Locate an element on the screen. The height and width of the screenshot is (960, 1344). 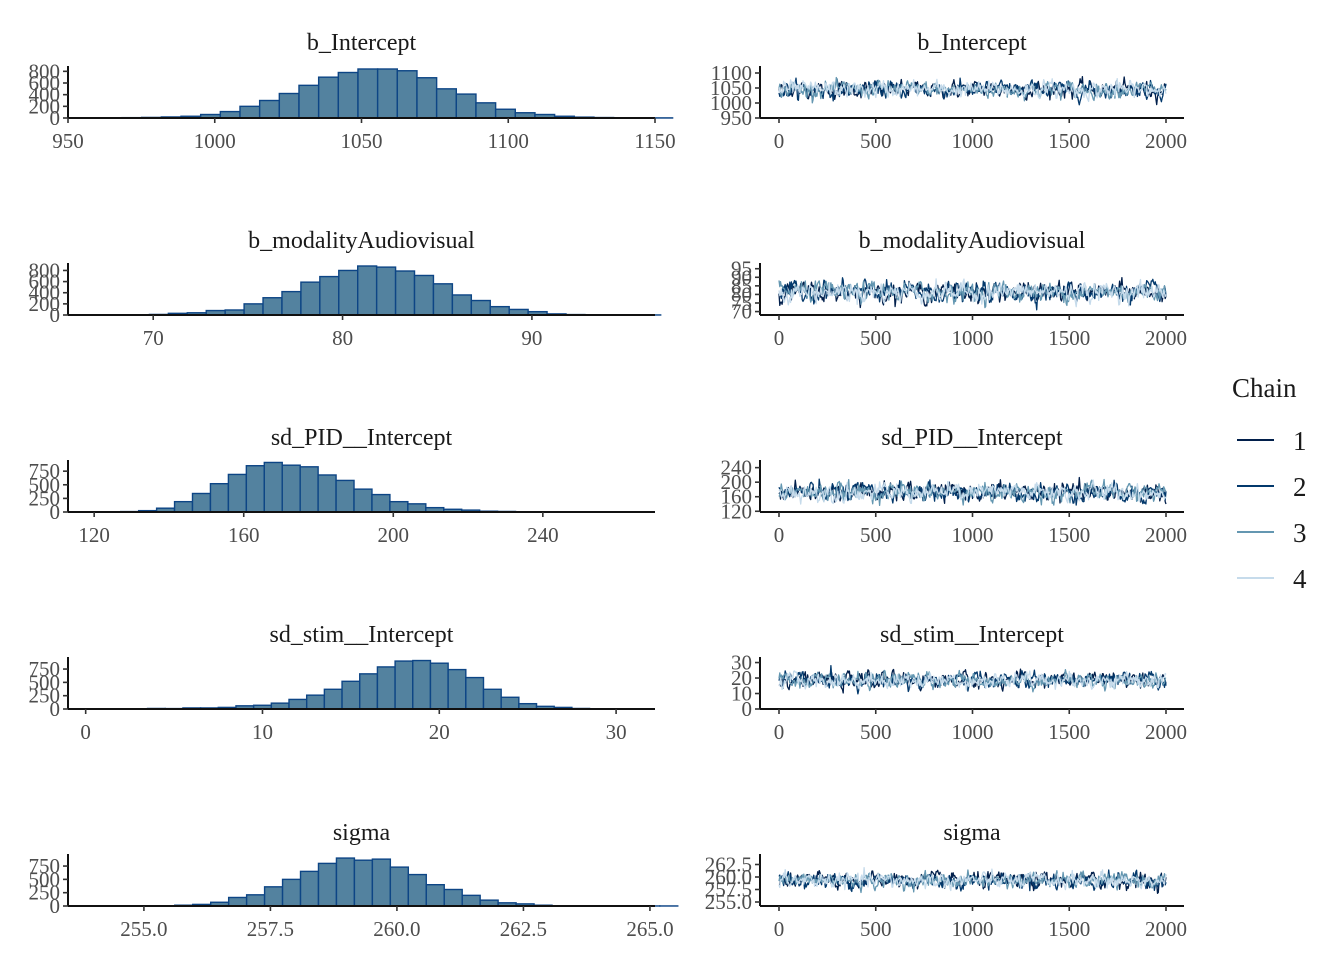
y-tick-label: 1100 is located at coordinates (731, 73).